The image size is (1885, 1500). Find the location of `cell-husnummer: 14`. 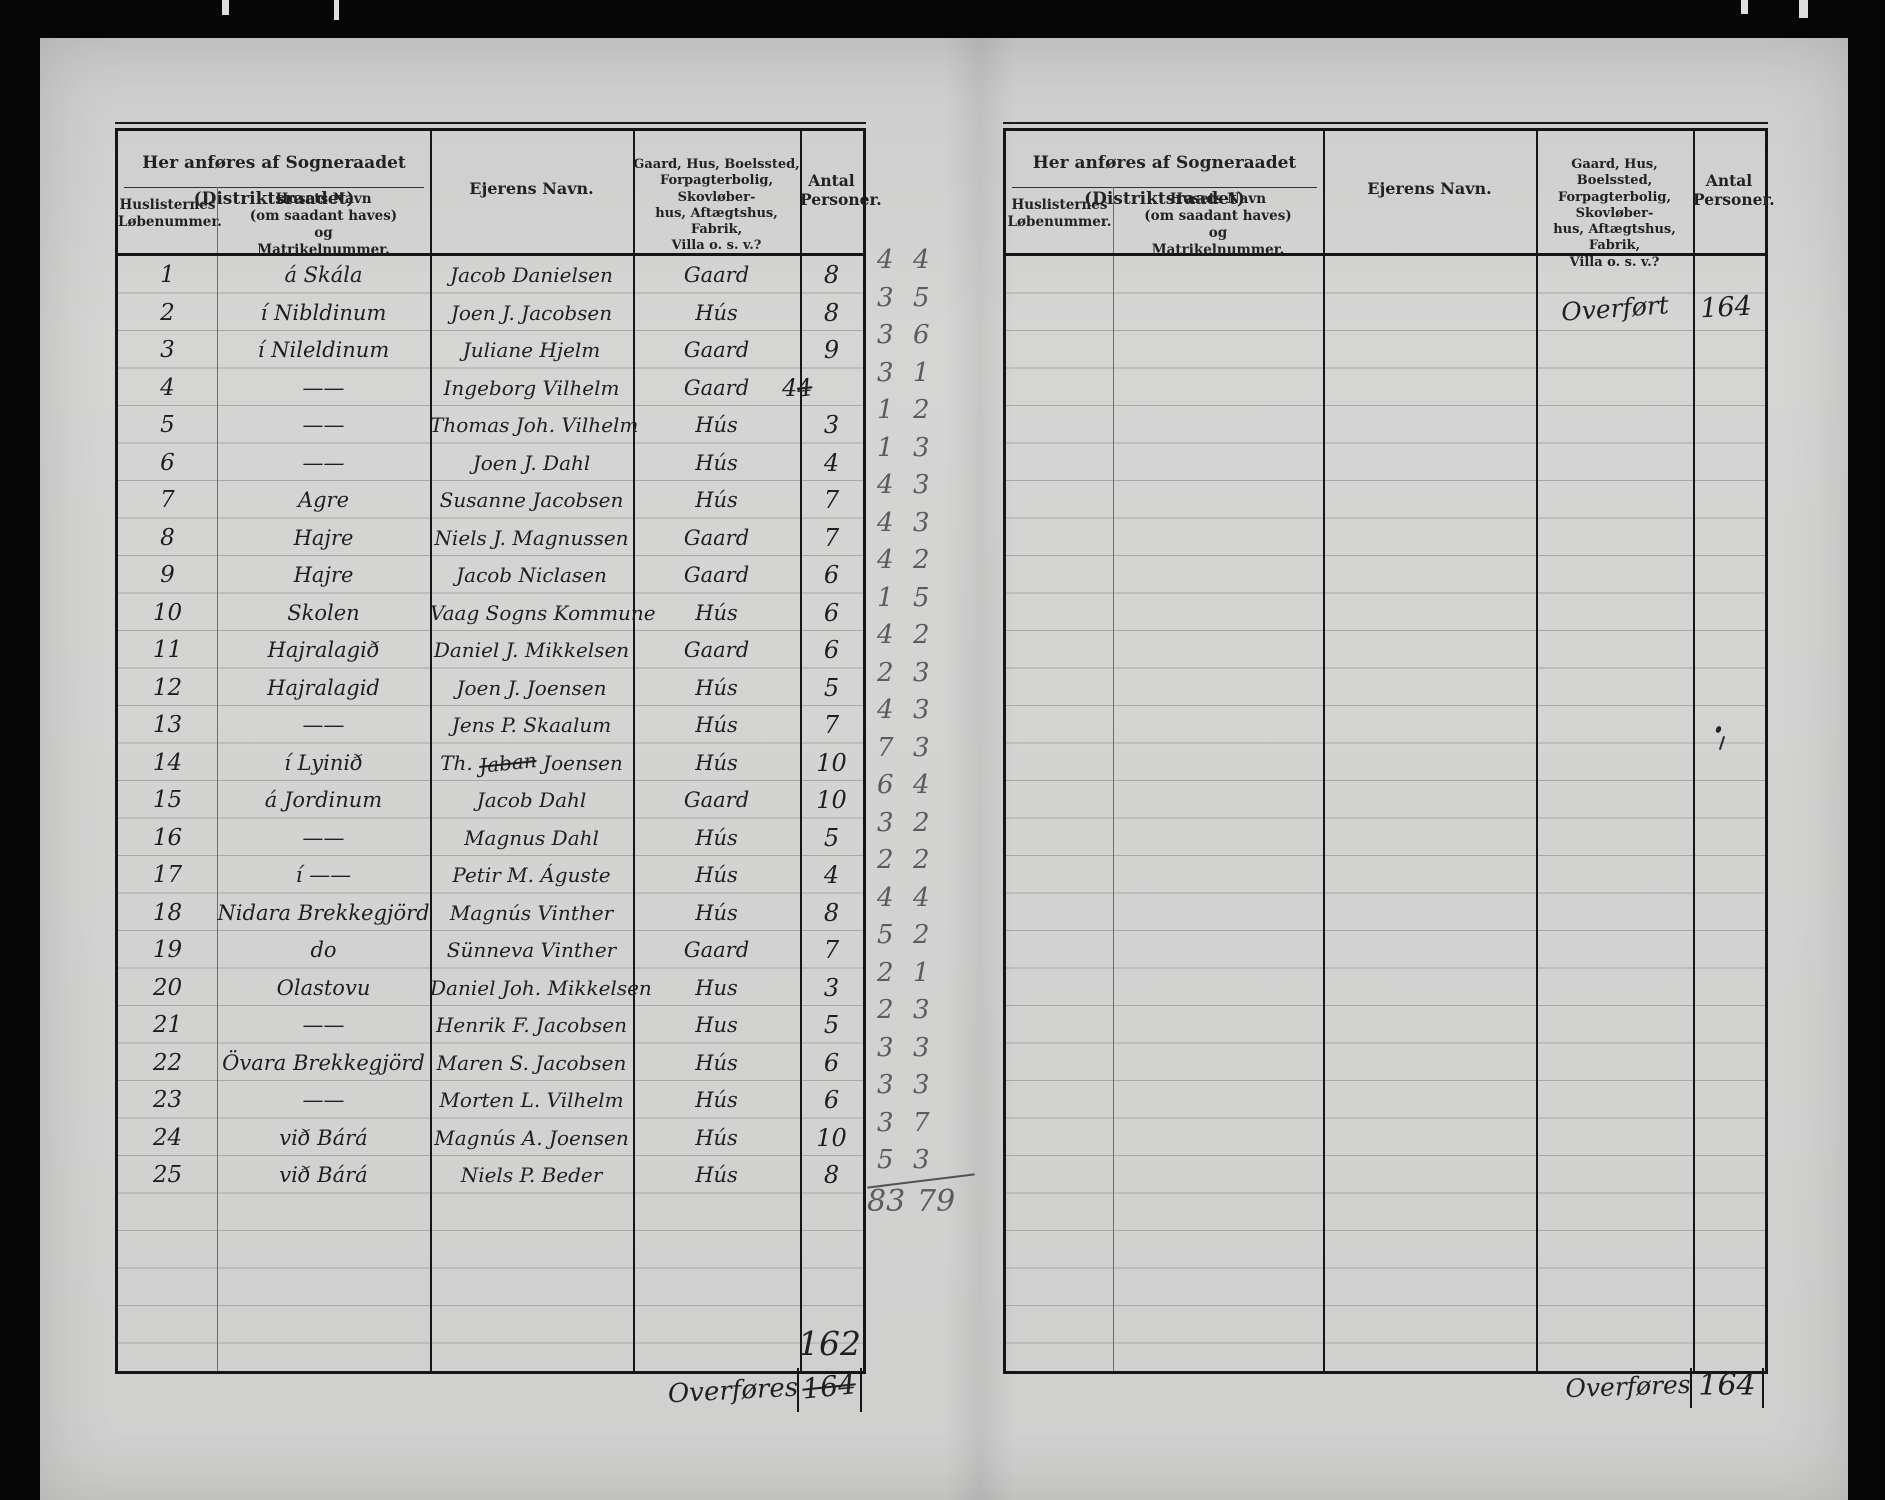

cell-husnummer: 14 is located at coordinates (167, 762).